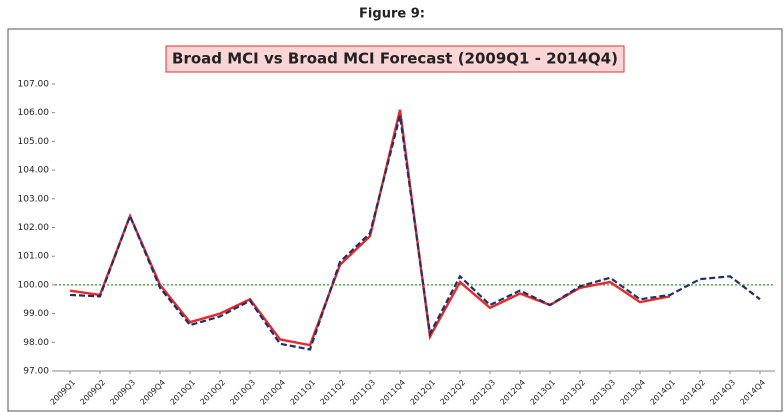  I want to click on y-tick-label: 101.00, so click(34, 257).